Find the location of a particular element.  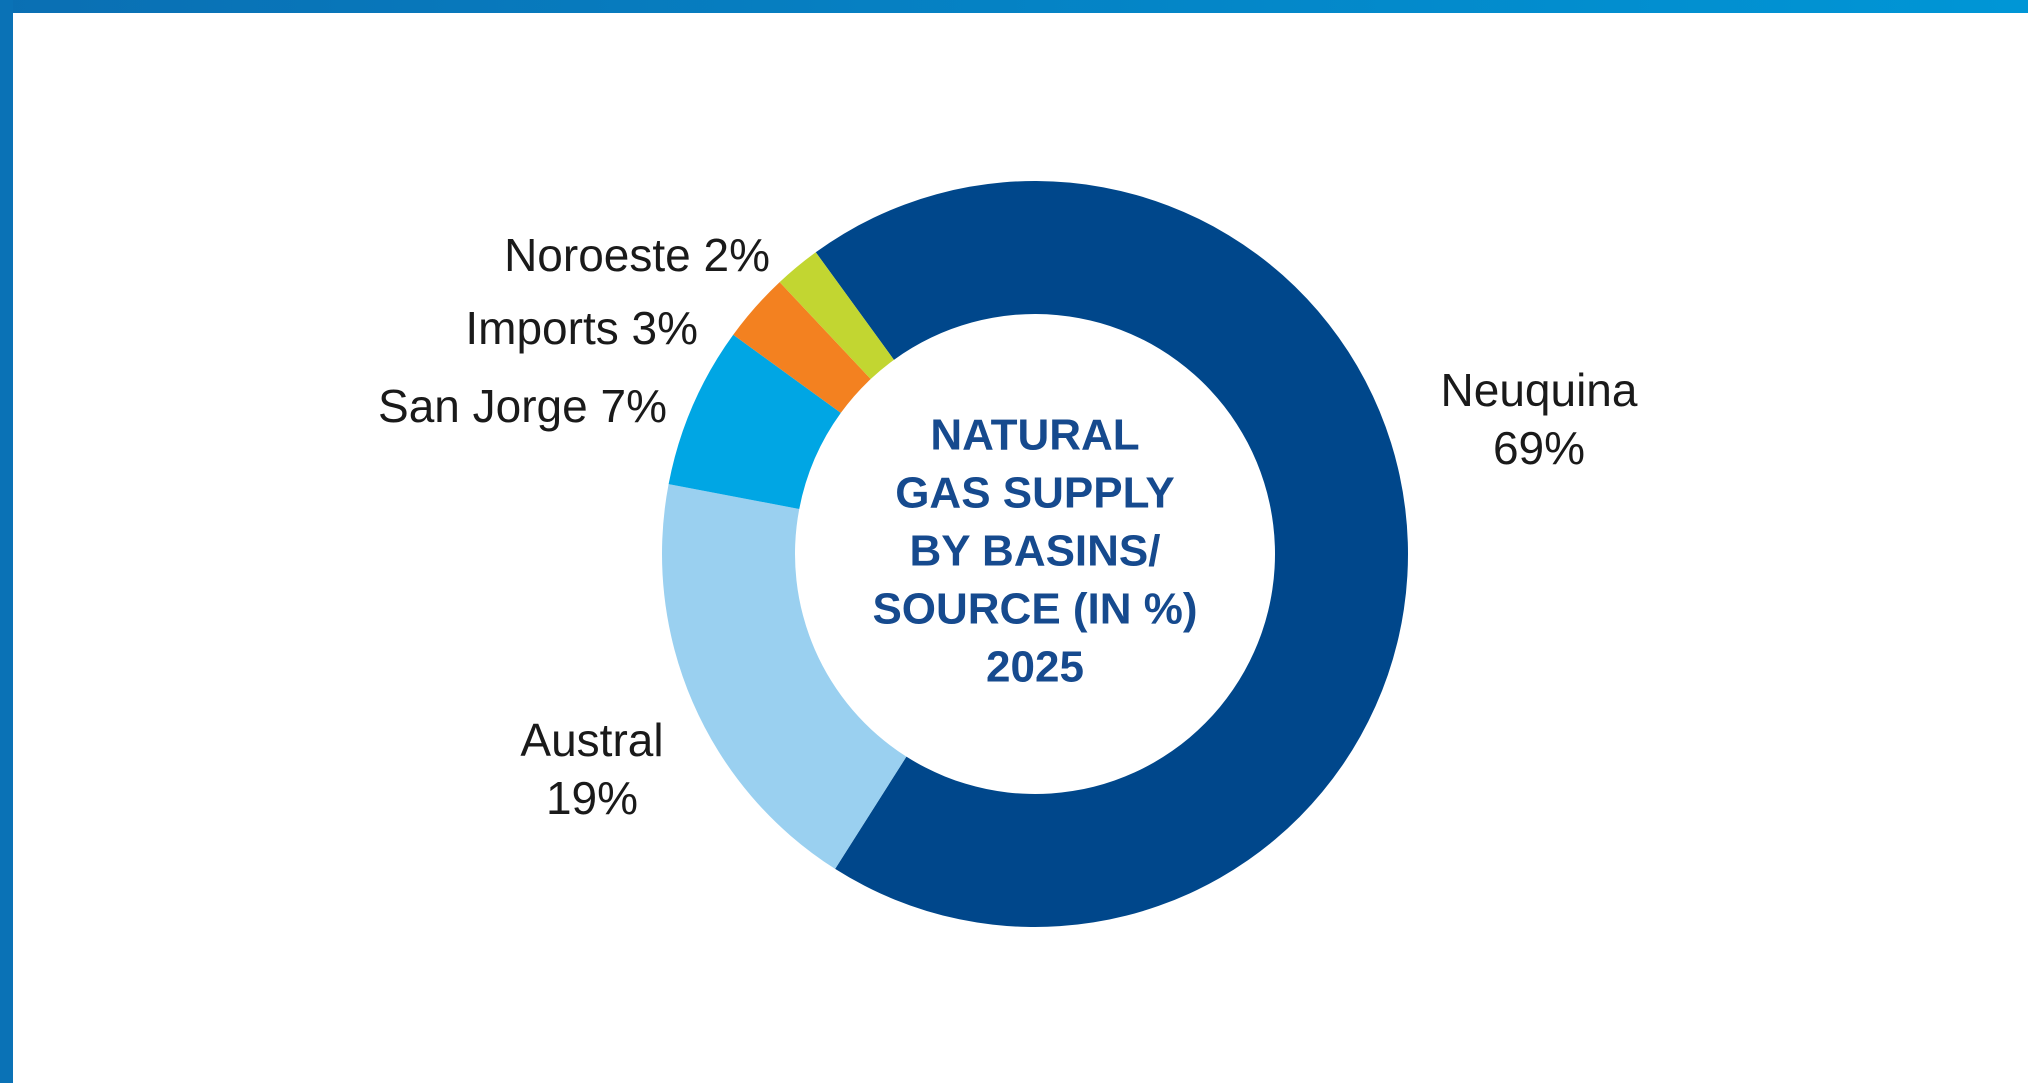

category-name: Austral is located at coordinates (591, 740).